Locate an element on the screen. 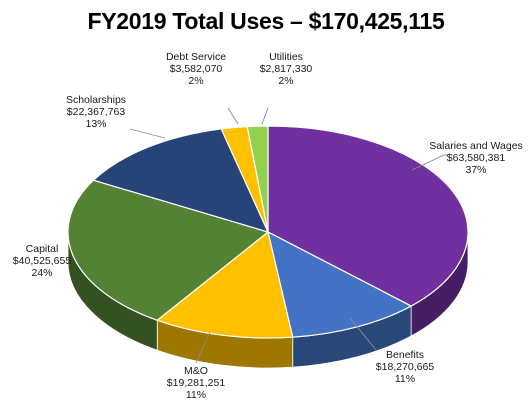 The width and height of the screenshot is (532, 407). label-amount: $19,281,251 is located at coordinates (196, 383).